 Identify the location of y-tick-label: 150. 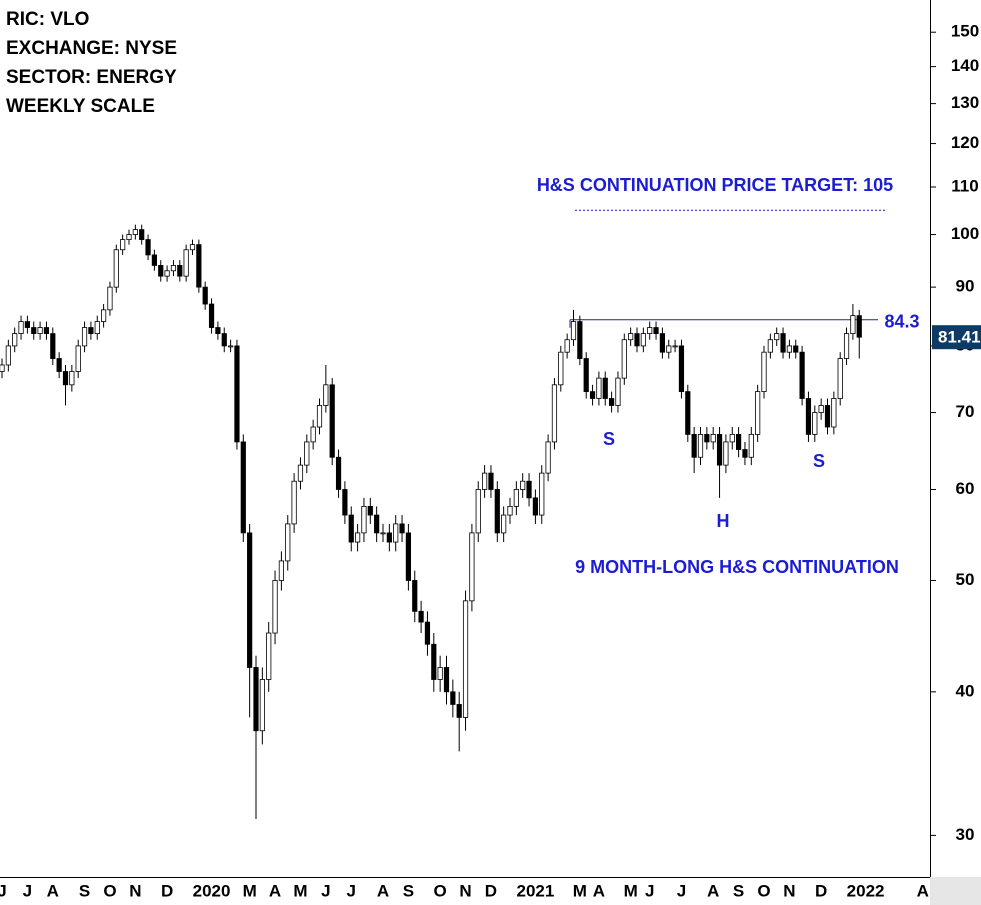
(965, 31).